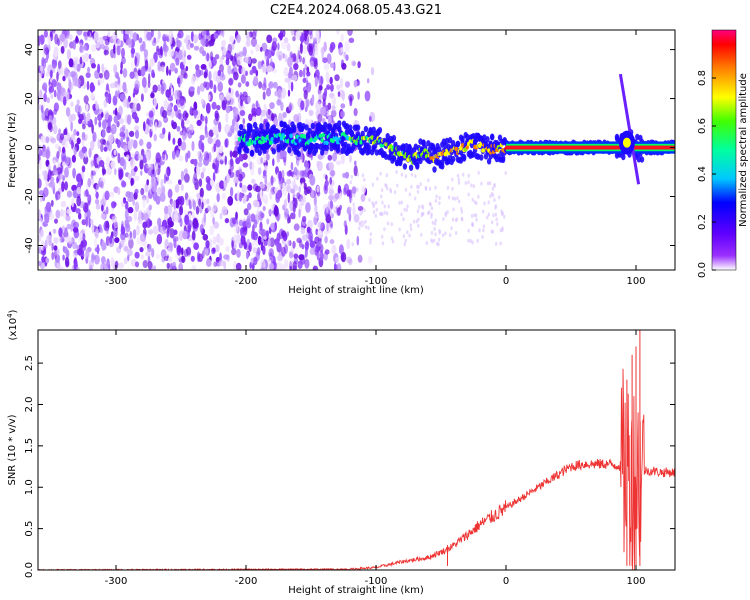 This screenshot has width=750, height=600. Describe the element at coordinates (743, 150) in the screenshot. I see `colorbar-label: Normalized spectral amplitude` at that location.